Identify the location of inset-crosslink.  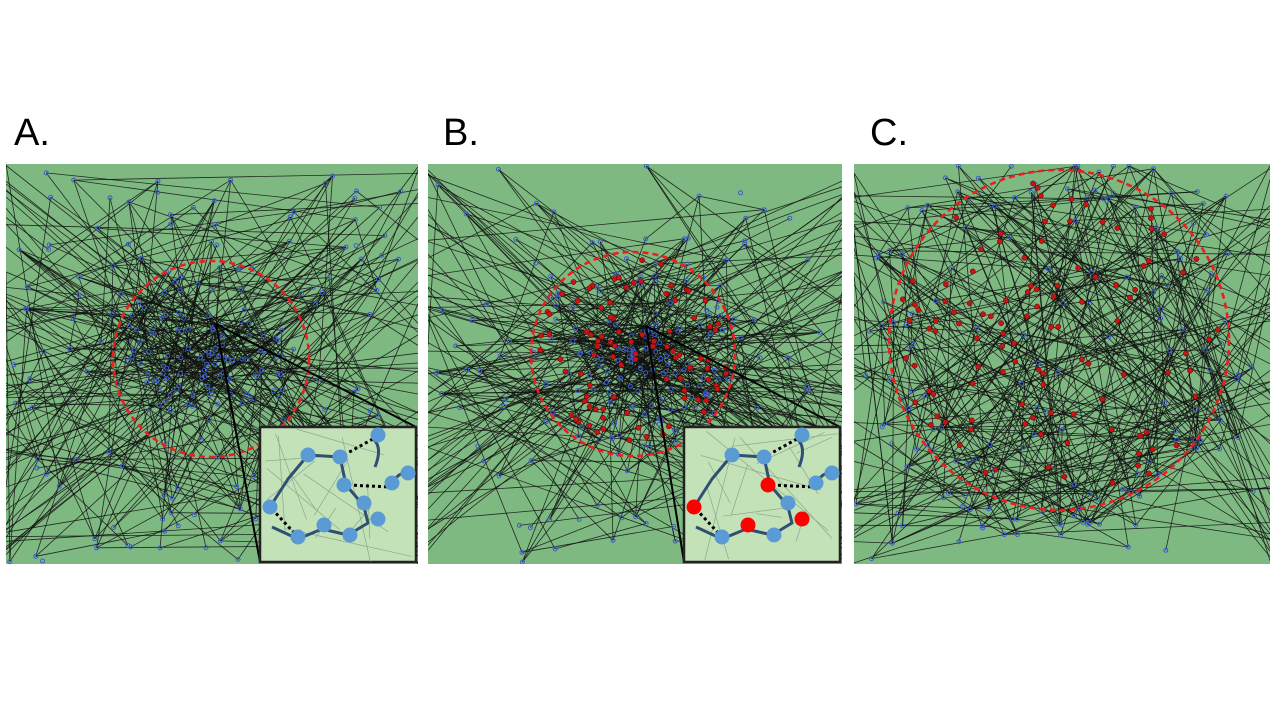
(362, 445).